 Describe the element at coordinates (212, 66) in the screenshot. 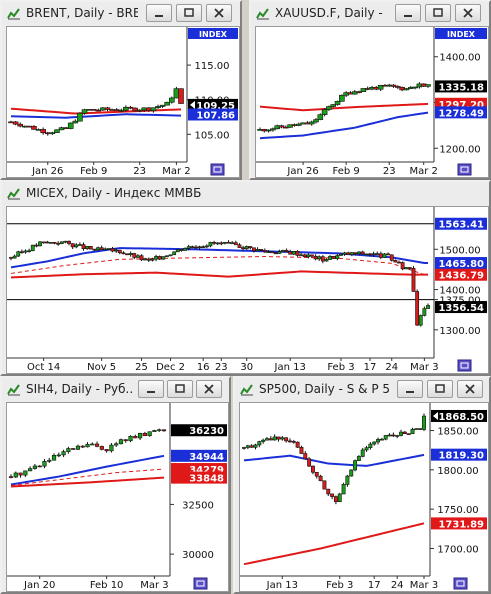

I see `y-tick-label: 115.00` at that location.